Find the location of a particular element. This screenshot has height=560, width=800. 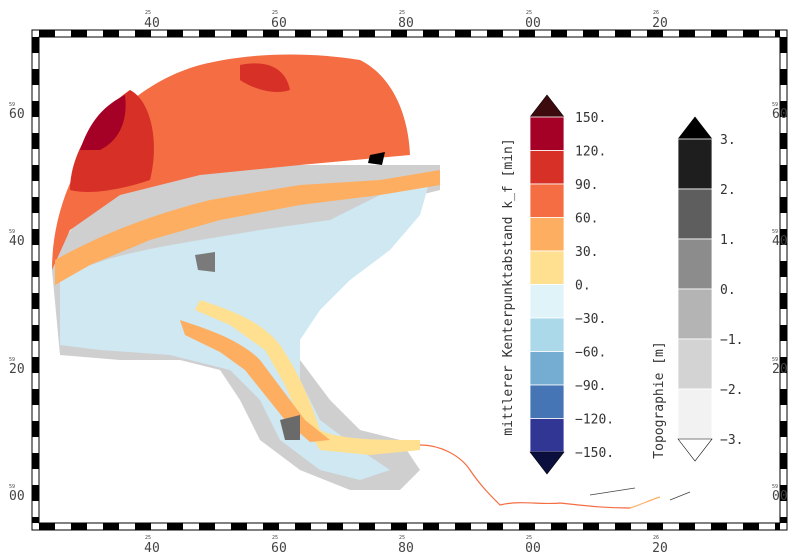

x-tick-label: 80 is located at coordinates (406, 23).